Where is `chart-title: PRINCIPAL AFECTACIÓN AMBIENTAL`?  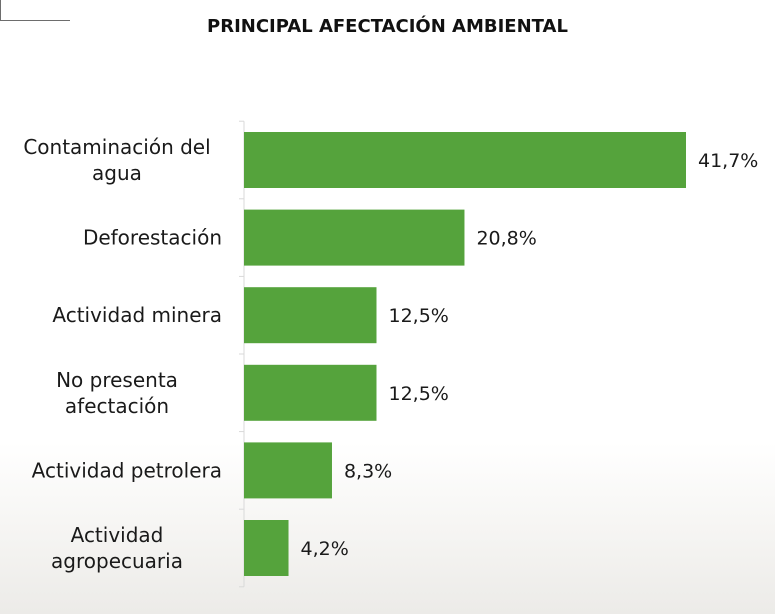
chart-title: PRINCIPAL AFECTACIÓN AMBIENTAL is located at coordinates (387, 26).